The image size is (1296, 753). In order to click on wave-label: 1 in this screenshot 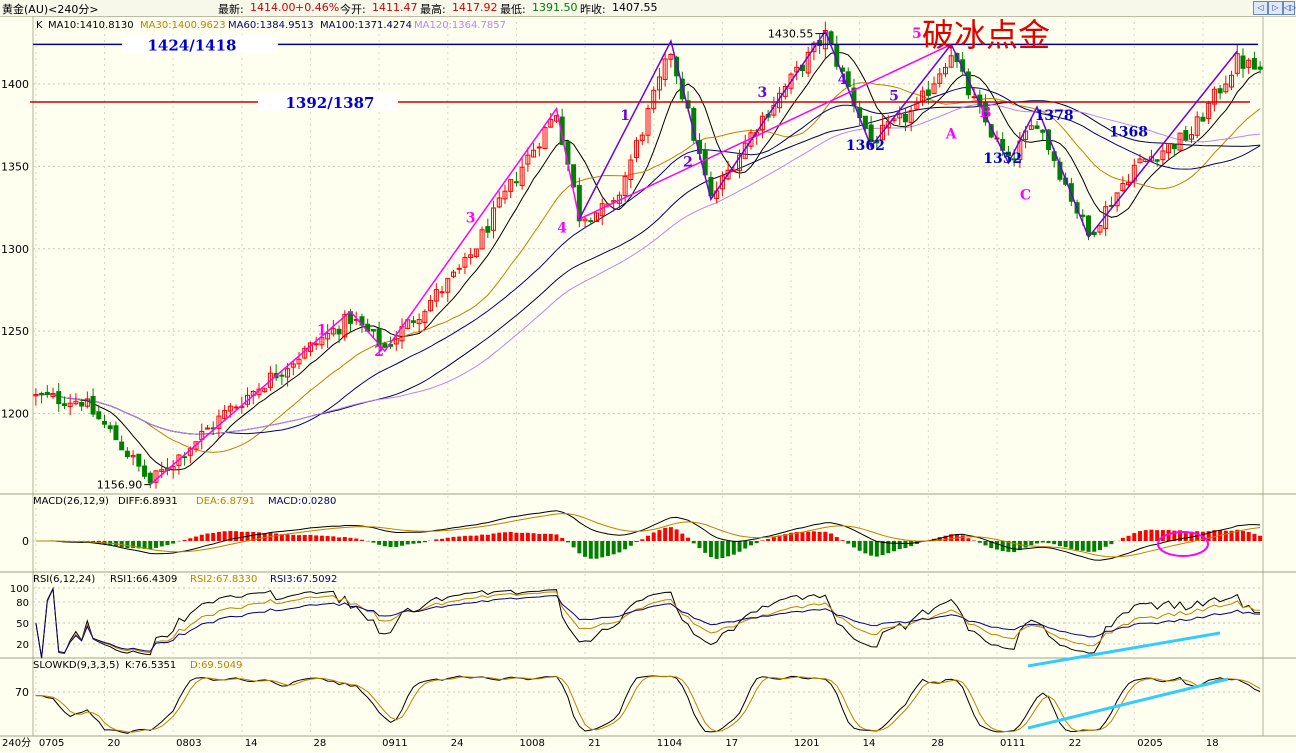, I will do `click(625, 116)`.